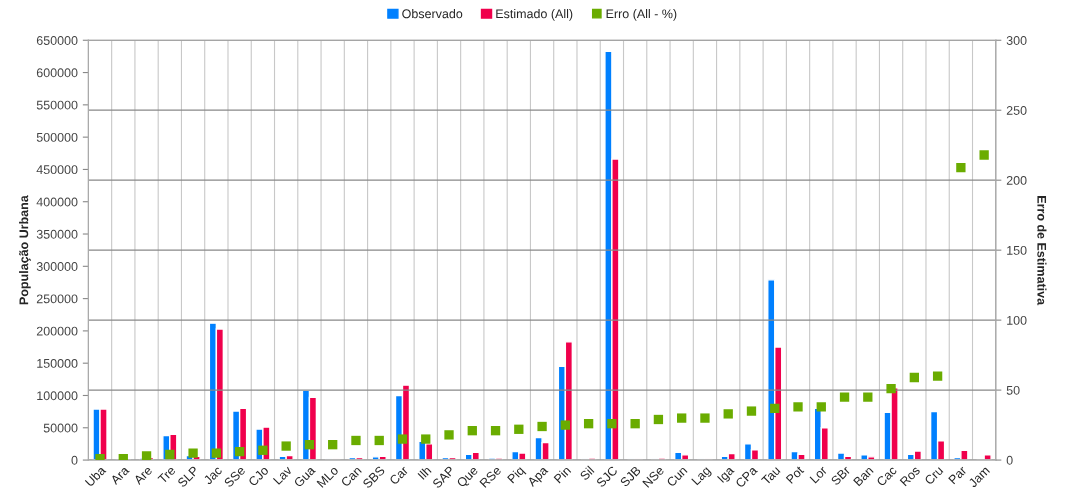 The image size is (1065, 491). I want to click on x-tick-label: Cac, so click(887, 476).